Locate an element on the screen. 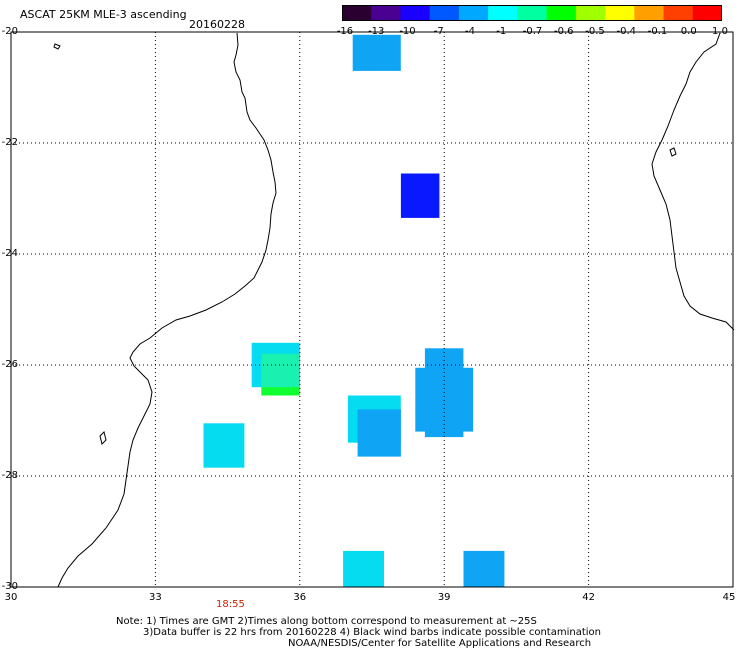 The width and height of the screenshot is (740, 650). island-left is located at coordinates (103, 438).